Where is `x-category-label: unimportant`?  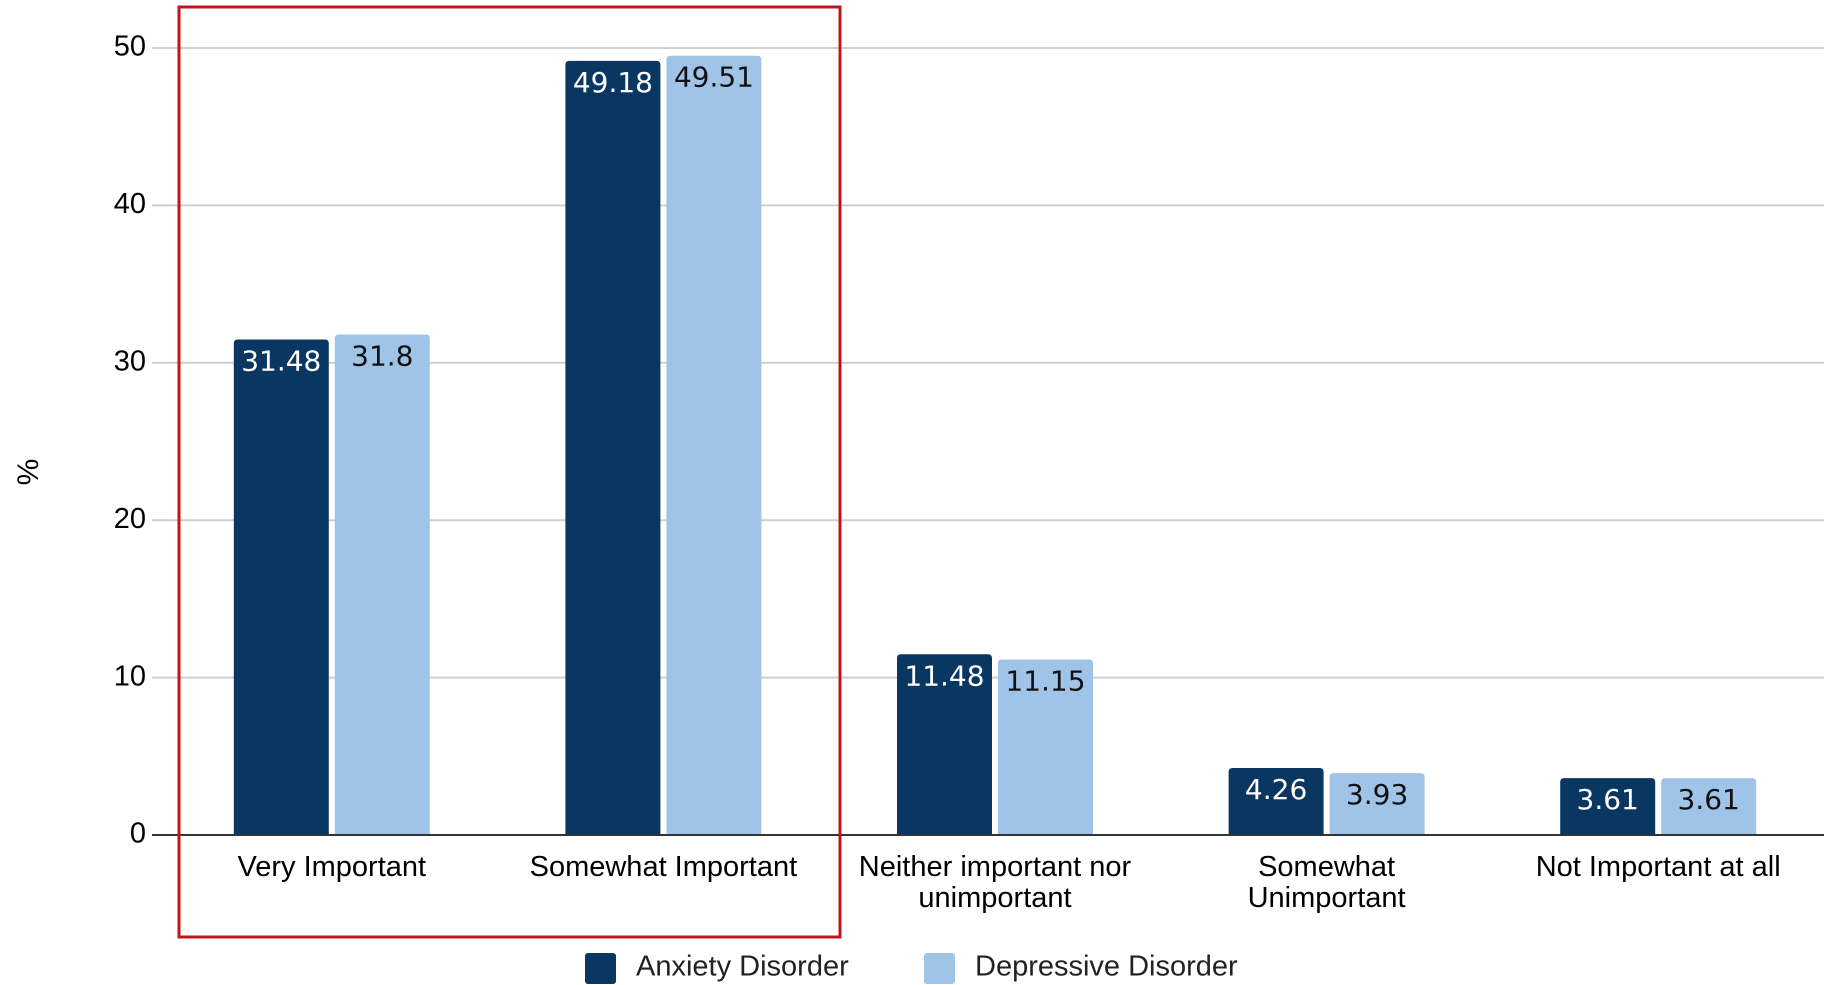 x-category-label: unimportant is located at coordinates (994, 898).